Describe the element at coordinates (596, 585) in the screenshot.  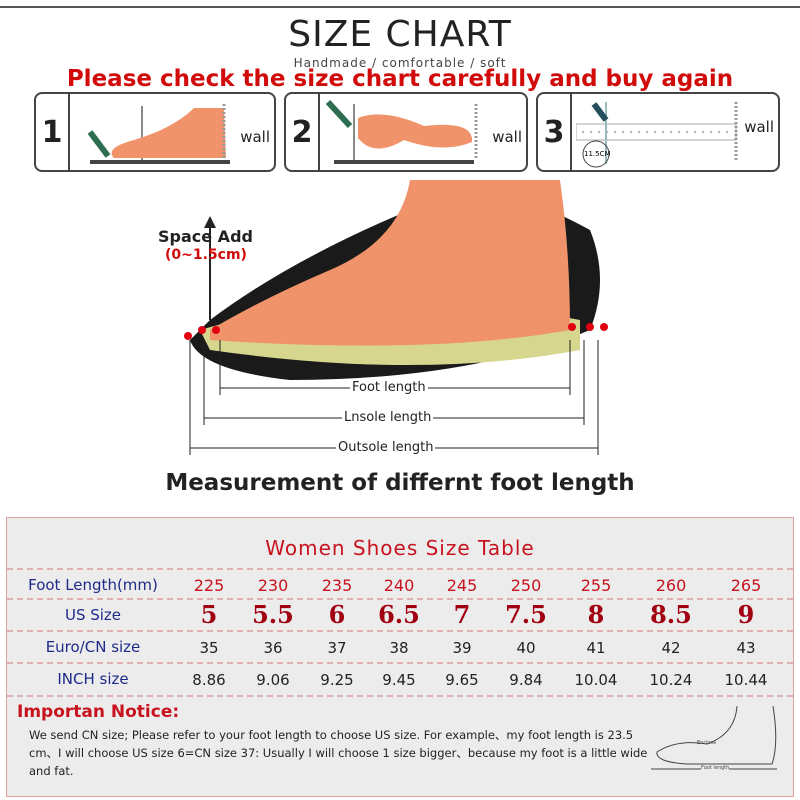
I see `table-cell: 255` at that location.